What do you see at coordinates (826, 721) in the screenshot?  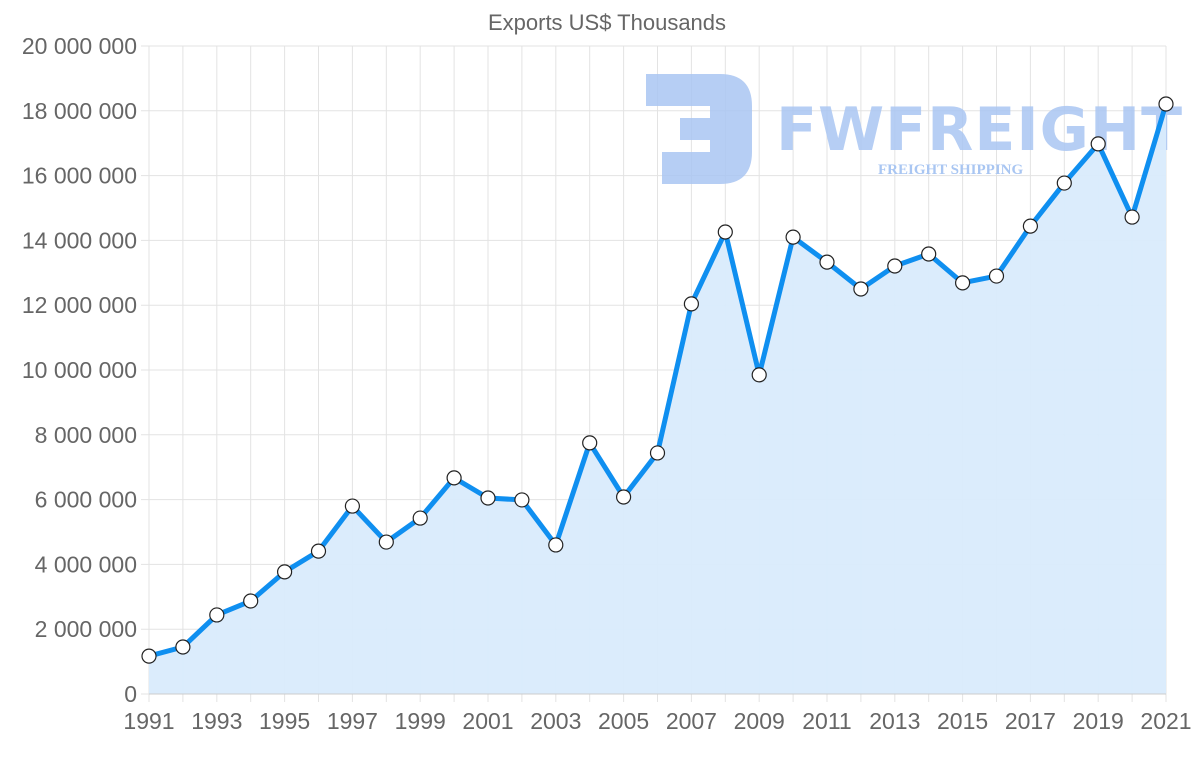 I see `x-tick-label: 2011` at bounding box center [826, 721].